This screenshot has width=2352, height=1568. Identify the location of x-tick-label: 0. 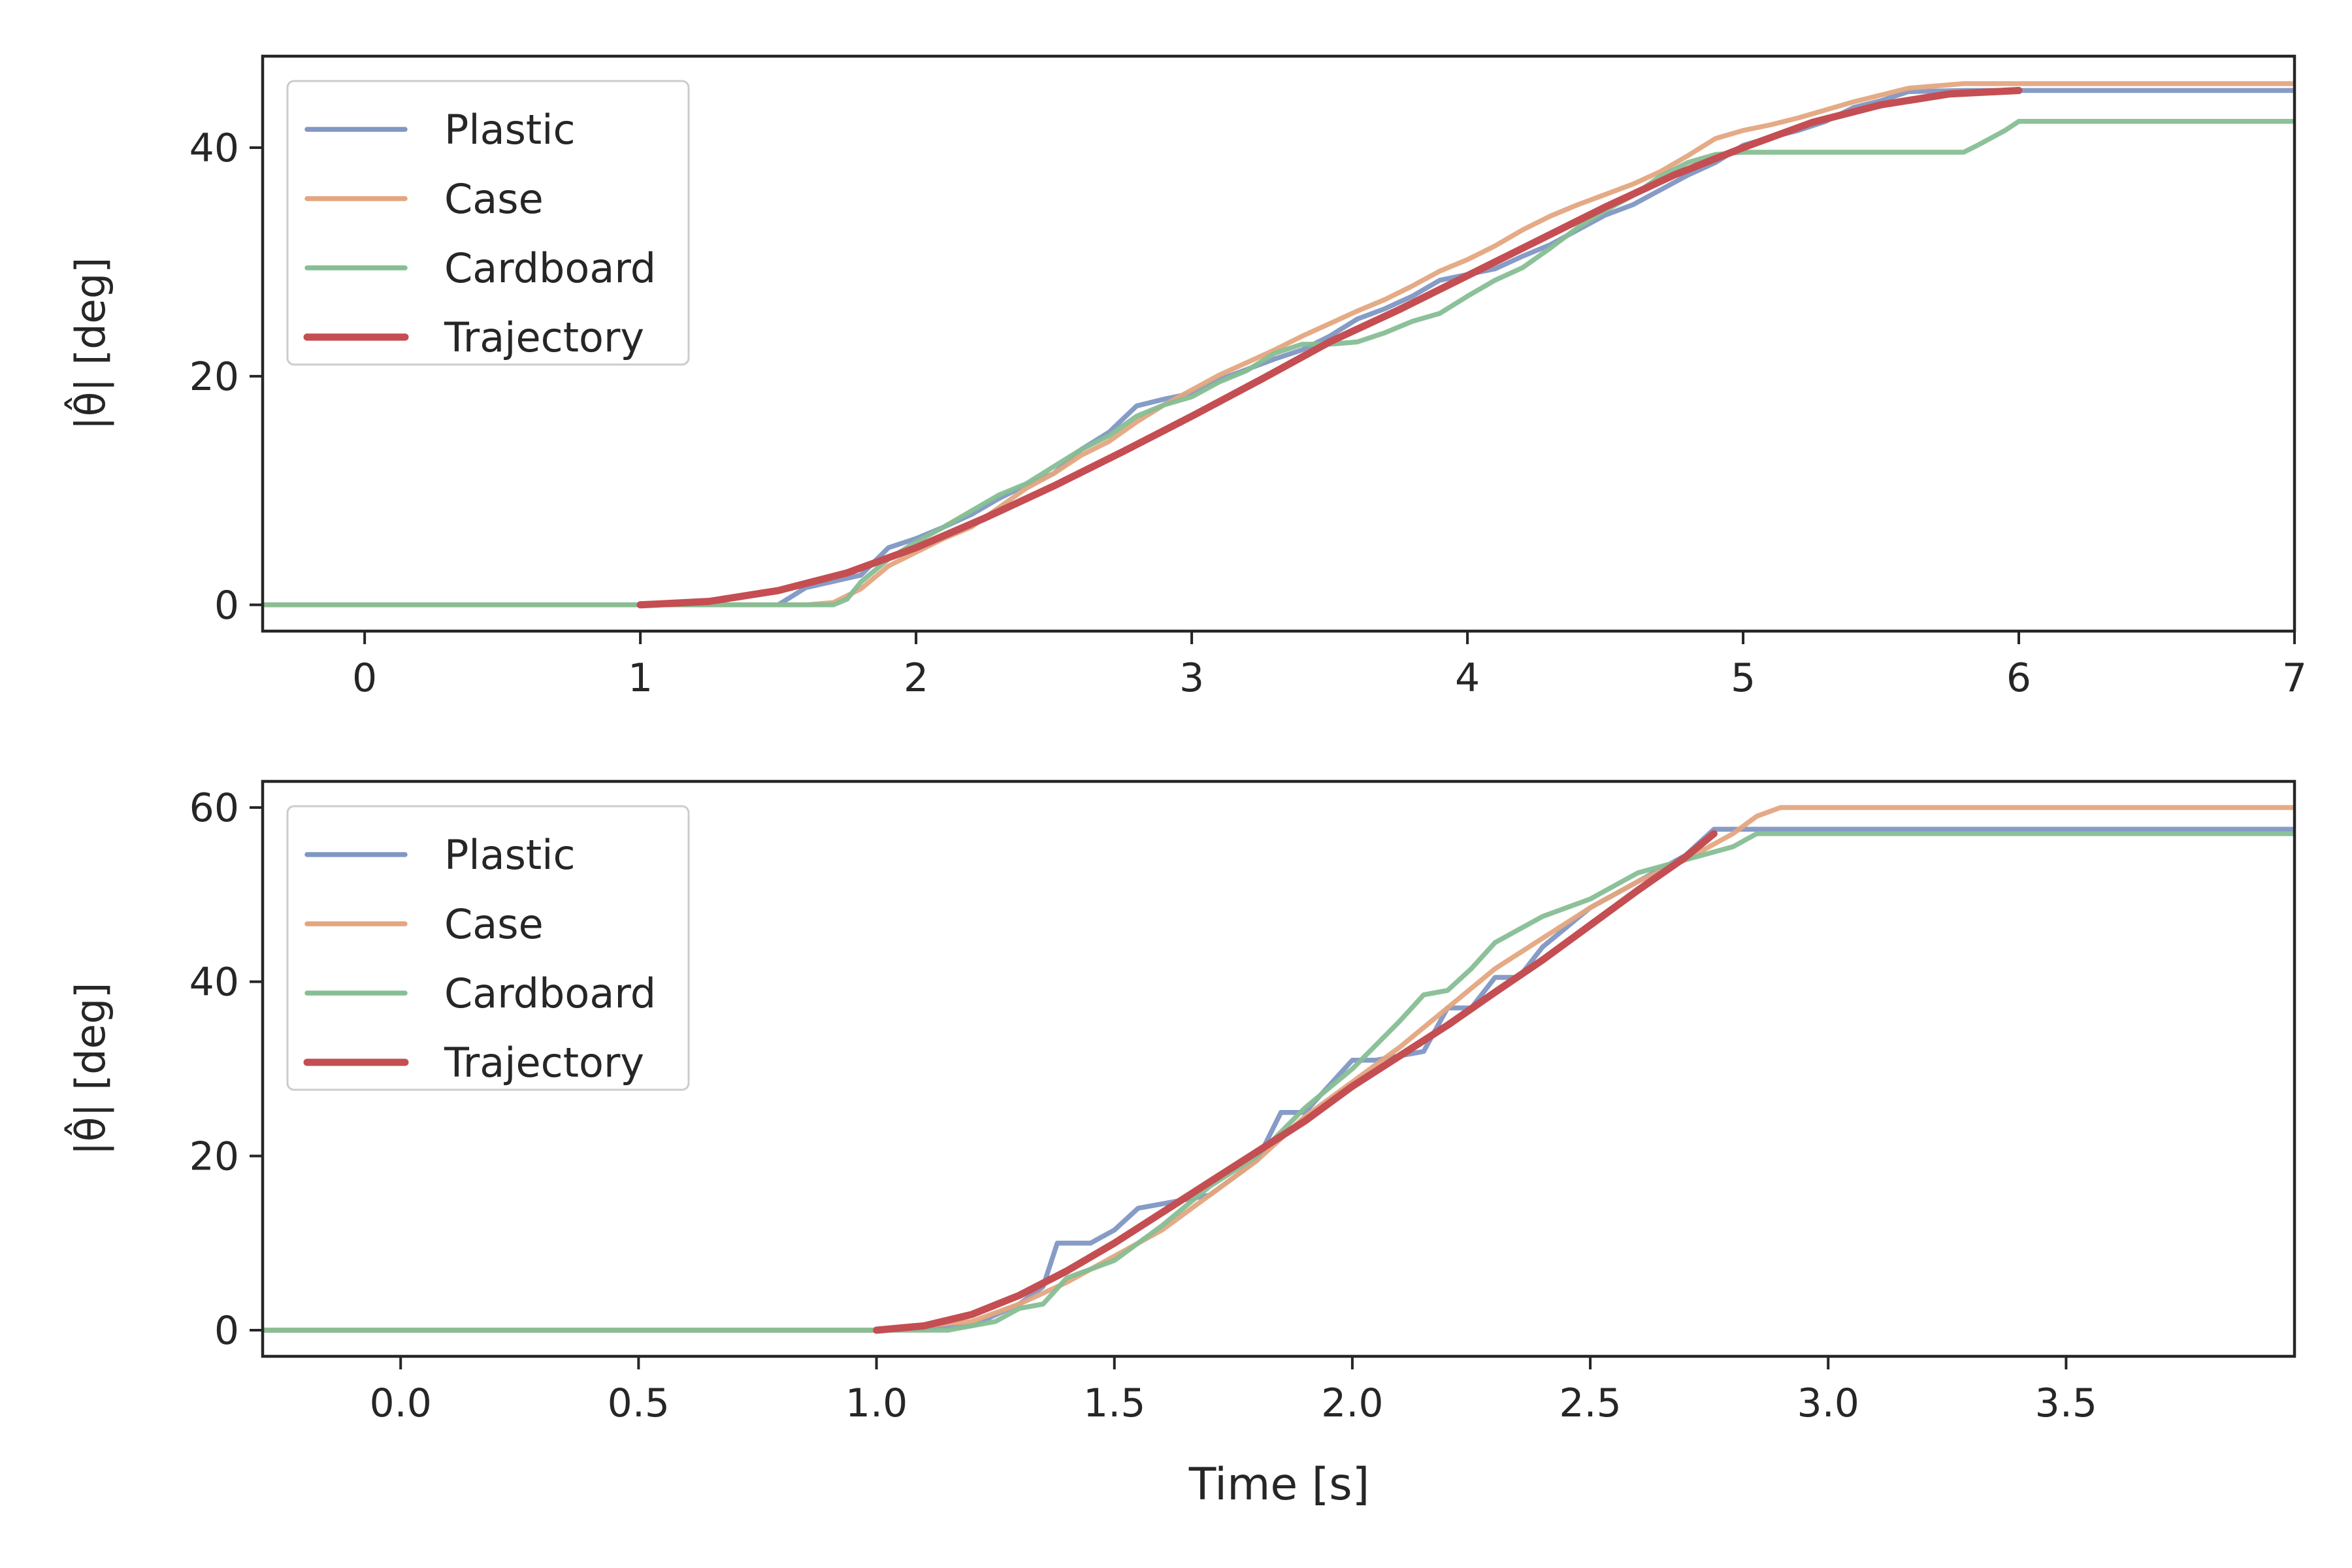
(364, 678).